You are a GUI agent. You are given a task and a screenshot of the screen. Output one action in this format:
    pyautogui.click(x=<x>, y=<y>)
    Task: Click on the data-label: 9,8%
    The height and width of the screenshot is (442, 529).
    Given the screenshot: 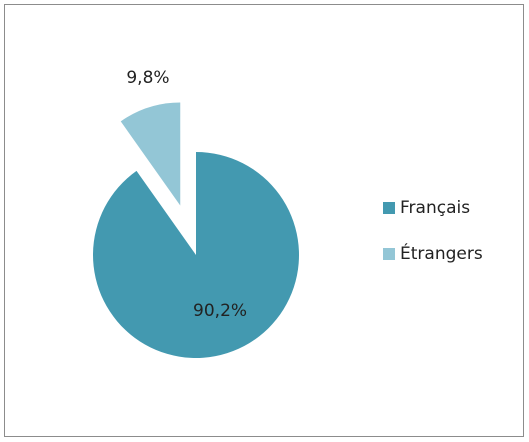 What is the action you would take?
    pyautogui.click(x=147, y=78)
    